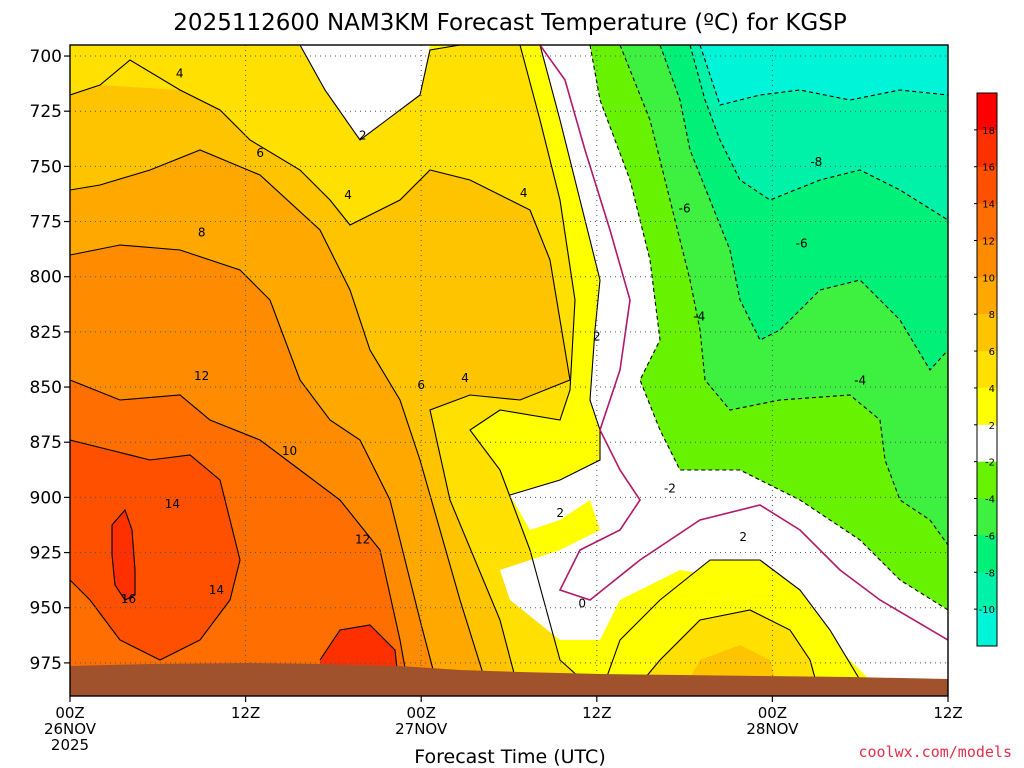 This screenshot has height=768, width=1024. What do you see at coordinates (69, 713) in the screenshot?
I see `x-tick-label-0: 00Z` at bounding box center [69, 713].